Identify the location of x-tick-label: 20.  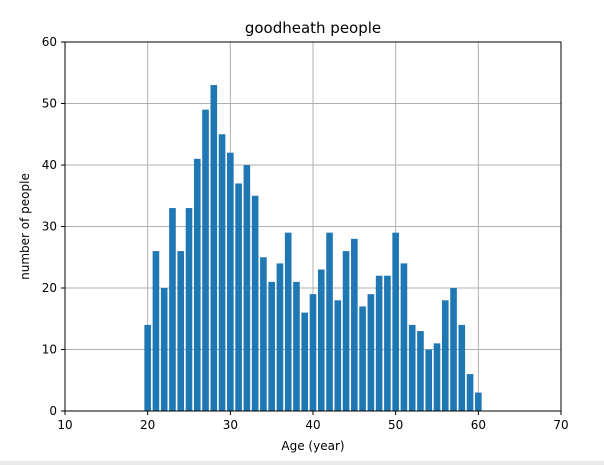
(147, 425).